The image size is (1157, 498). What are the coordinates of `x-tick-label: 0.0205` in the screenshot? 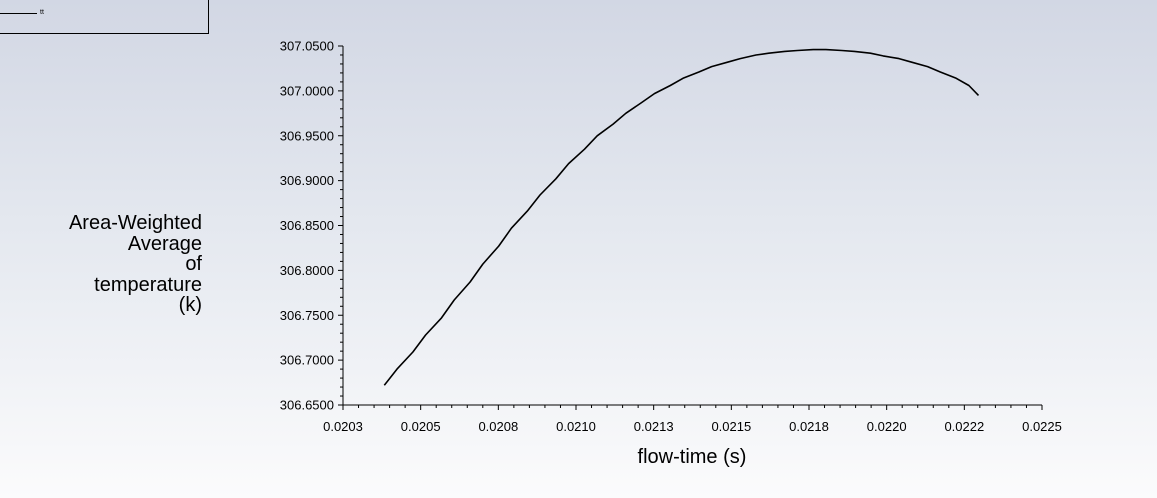 It's located at (421, 426).